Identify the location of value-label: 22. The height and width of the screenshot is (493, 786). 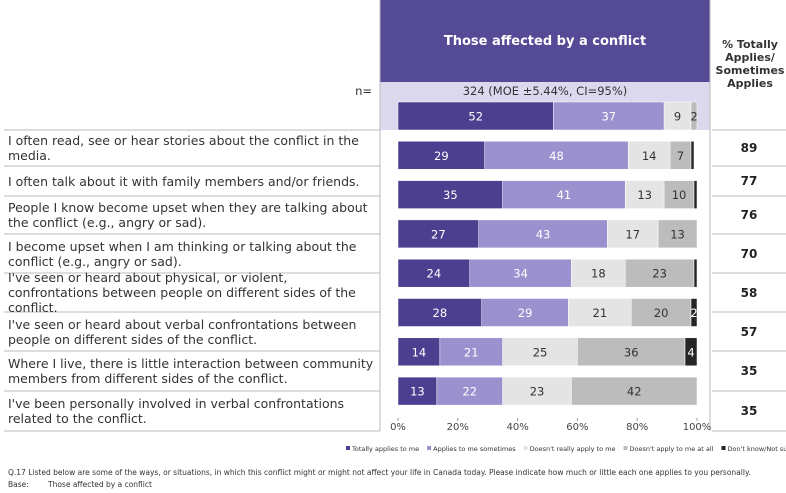
(469, 392).